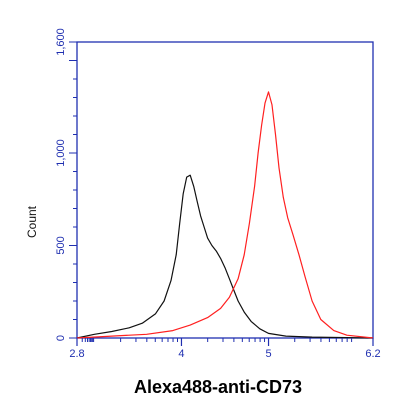 The height and width of the screenshot is (420, 408). I want to click on y-axis-ticks: 0 500 1,000 1,600, so click(66, 184).